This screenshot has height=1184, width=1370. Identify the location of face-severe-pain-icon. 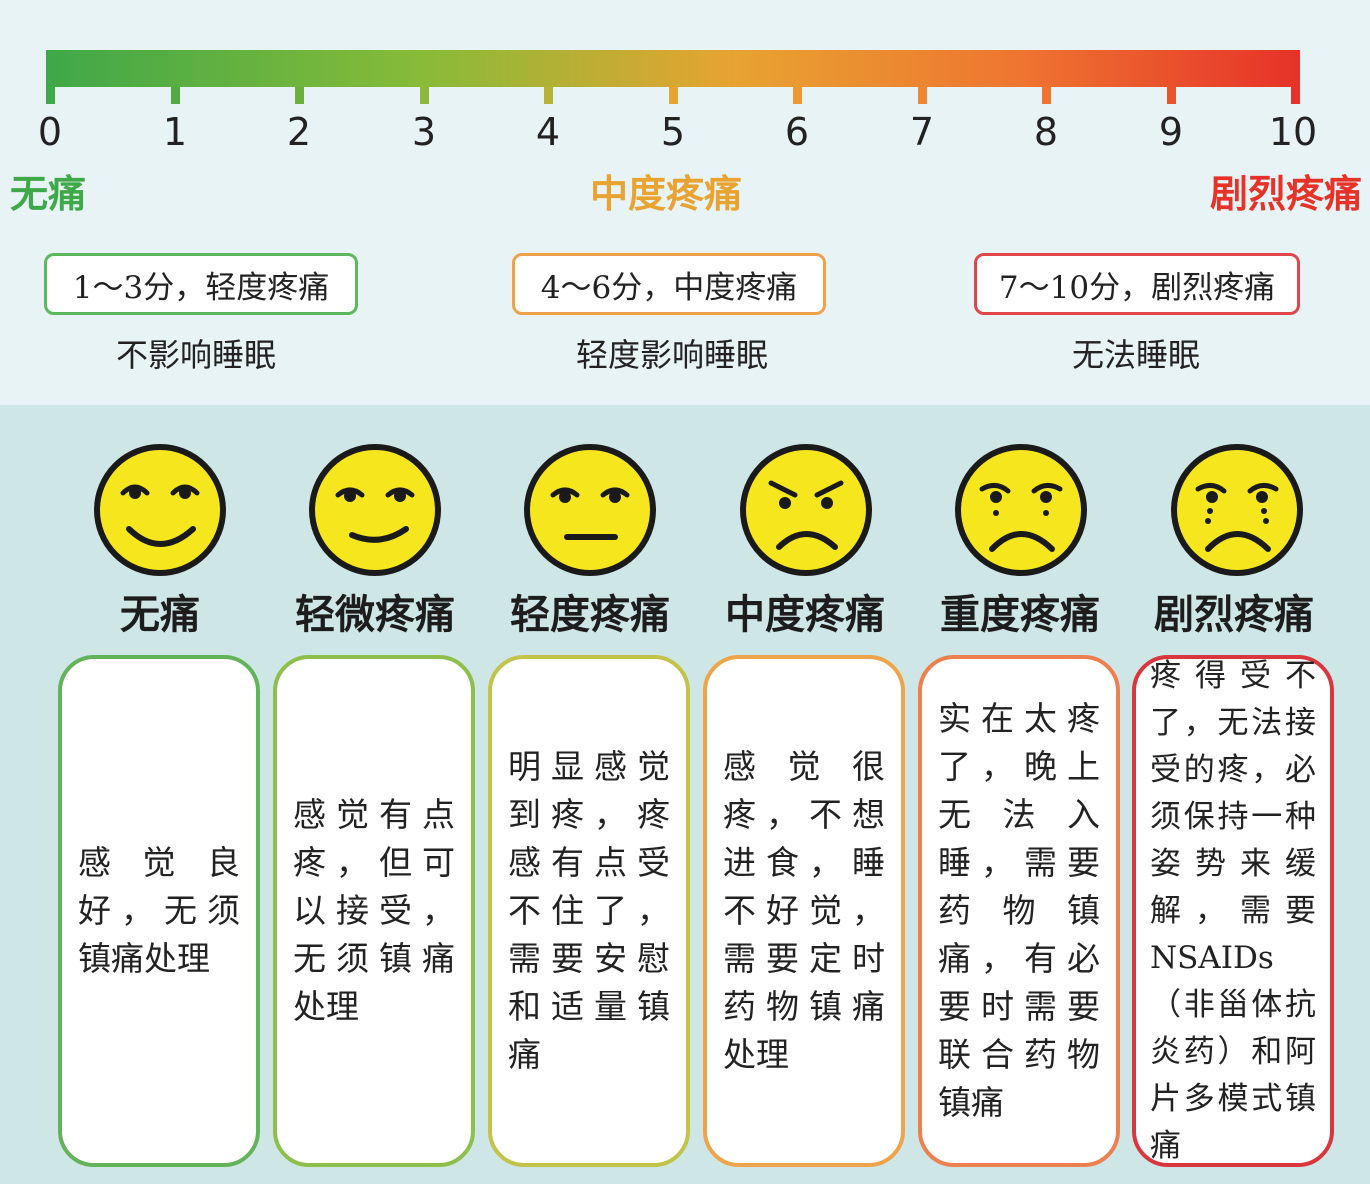
(1021, 510).